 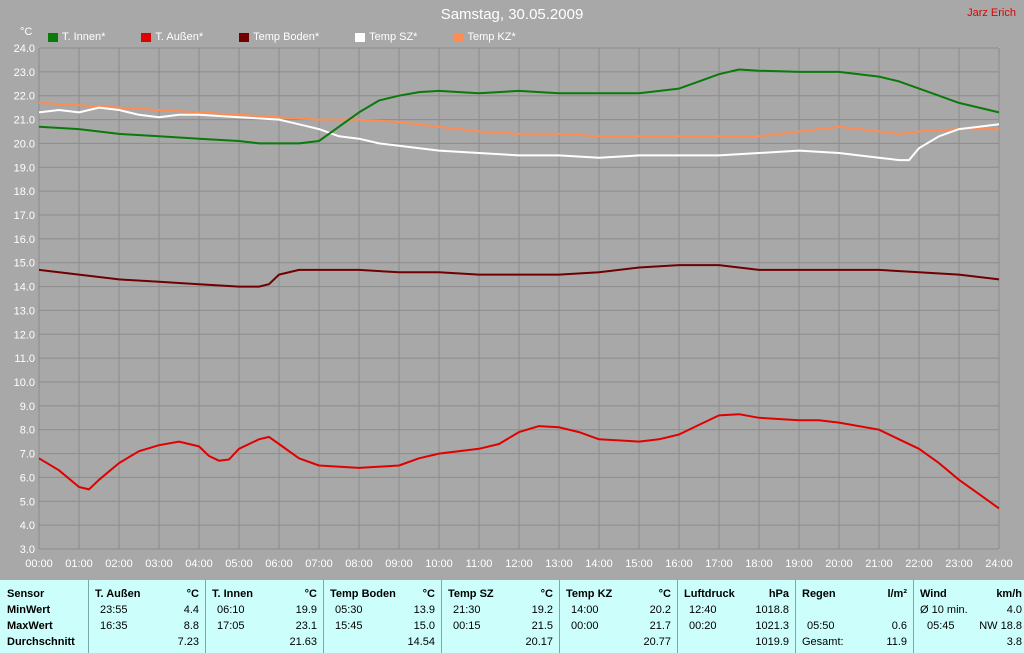 What do you see at coordinates (24, 288) in the screenshot?
I see `y-tick-label: 14.0` at bounding box center [24, 288].